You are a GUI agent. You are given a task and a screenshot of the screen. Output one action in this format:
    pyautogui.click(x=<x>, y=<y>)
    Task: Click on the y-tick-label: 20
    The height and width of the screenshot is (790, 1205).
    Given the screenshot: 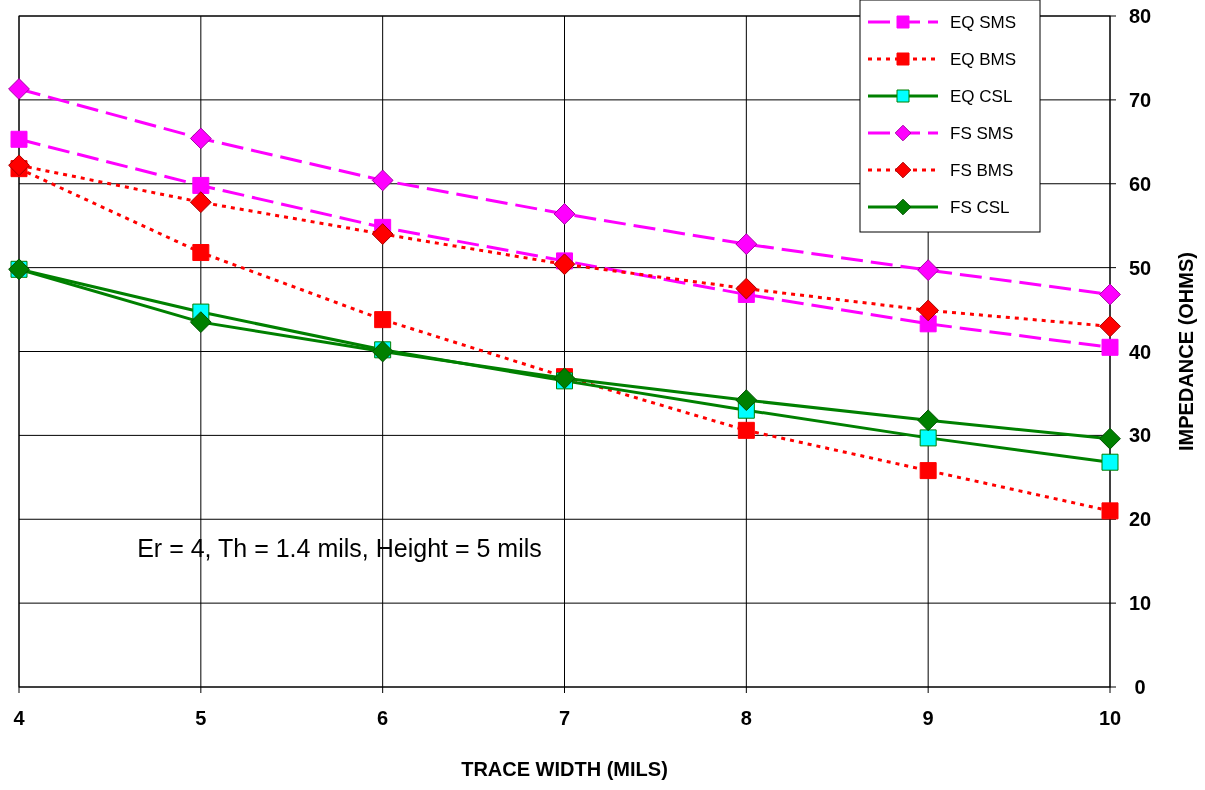 What is the action you would take?
    pyautogui.click(x=1140, y=519)
    